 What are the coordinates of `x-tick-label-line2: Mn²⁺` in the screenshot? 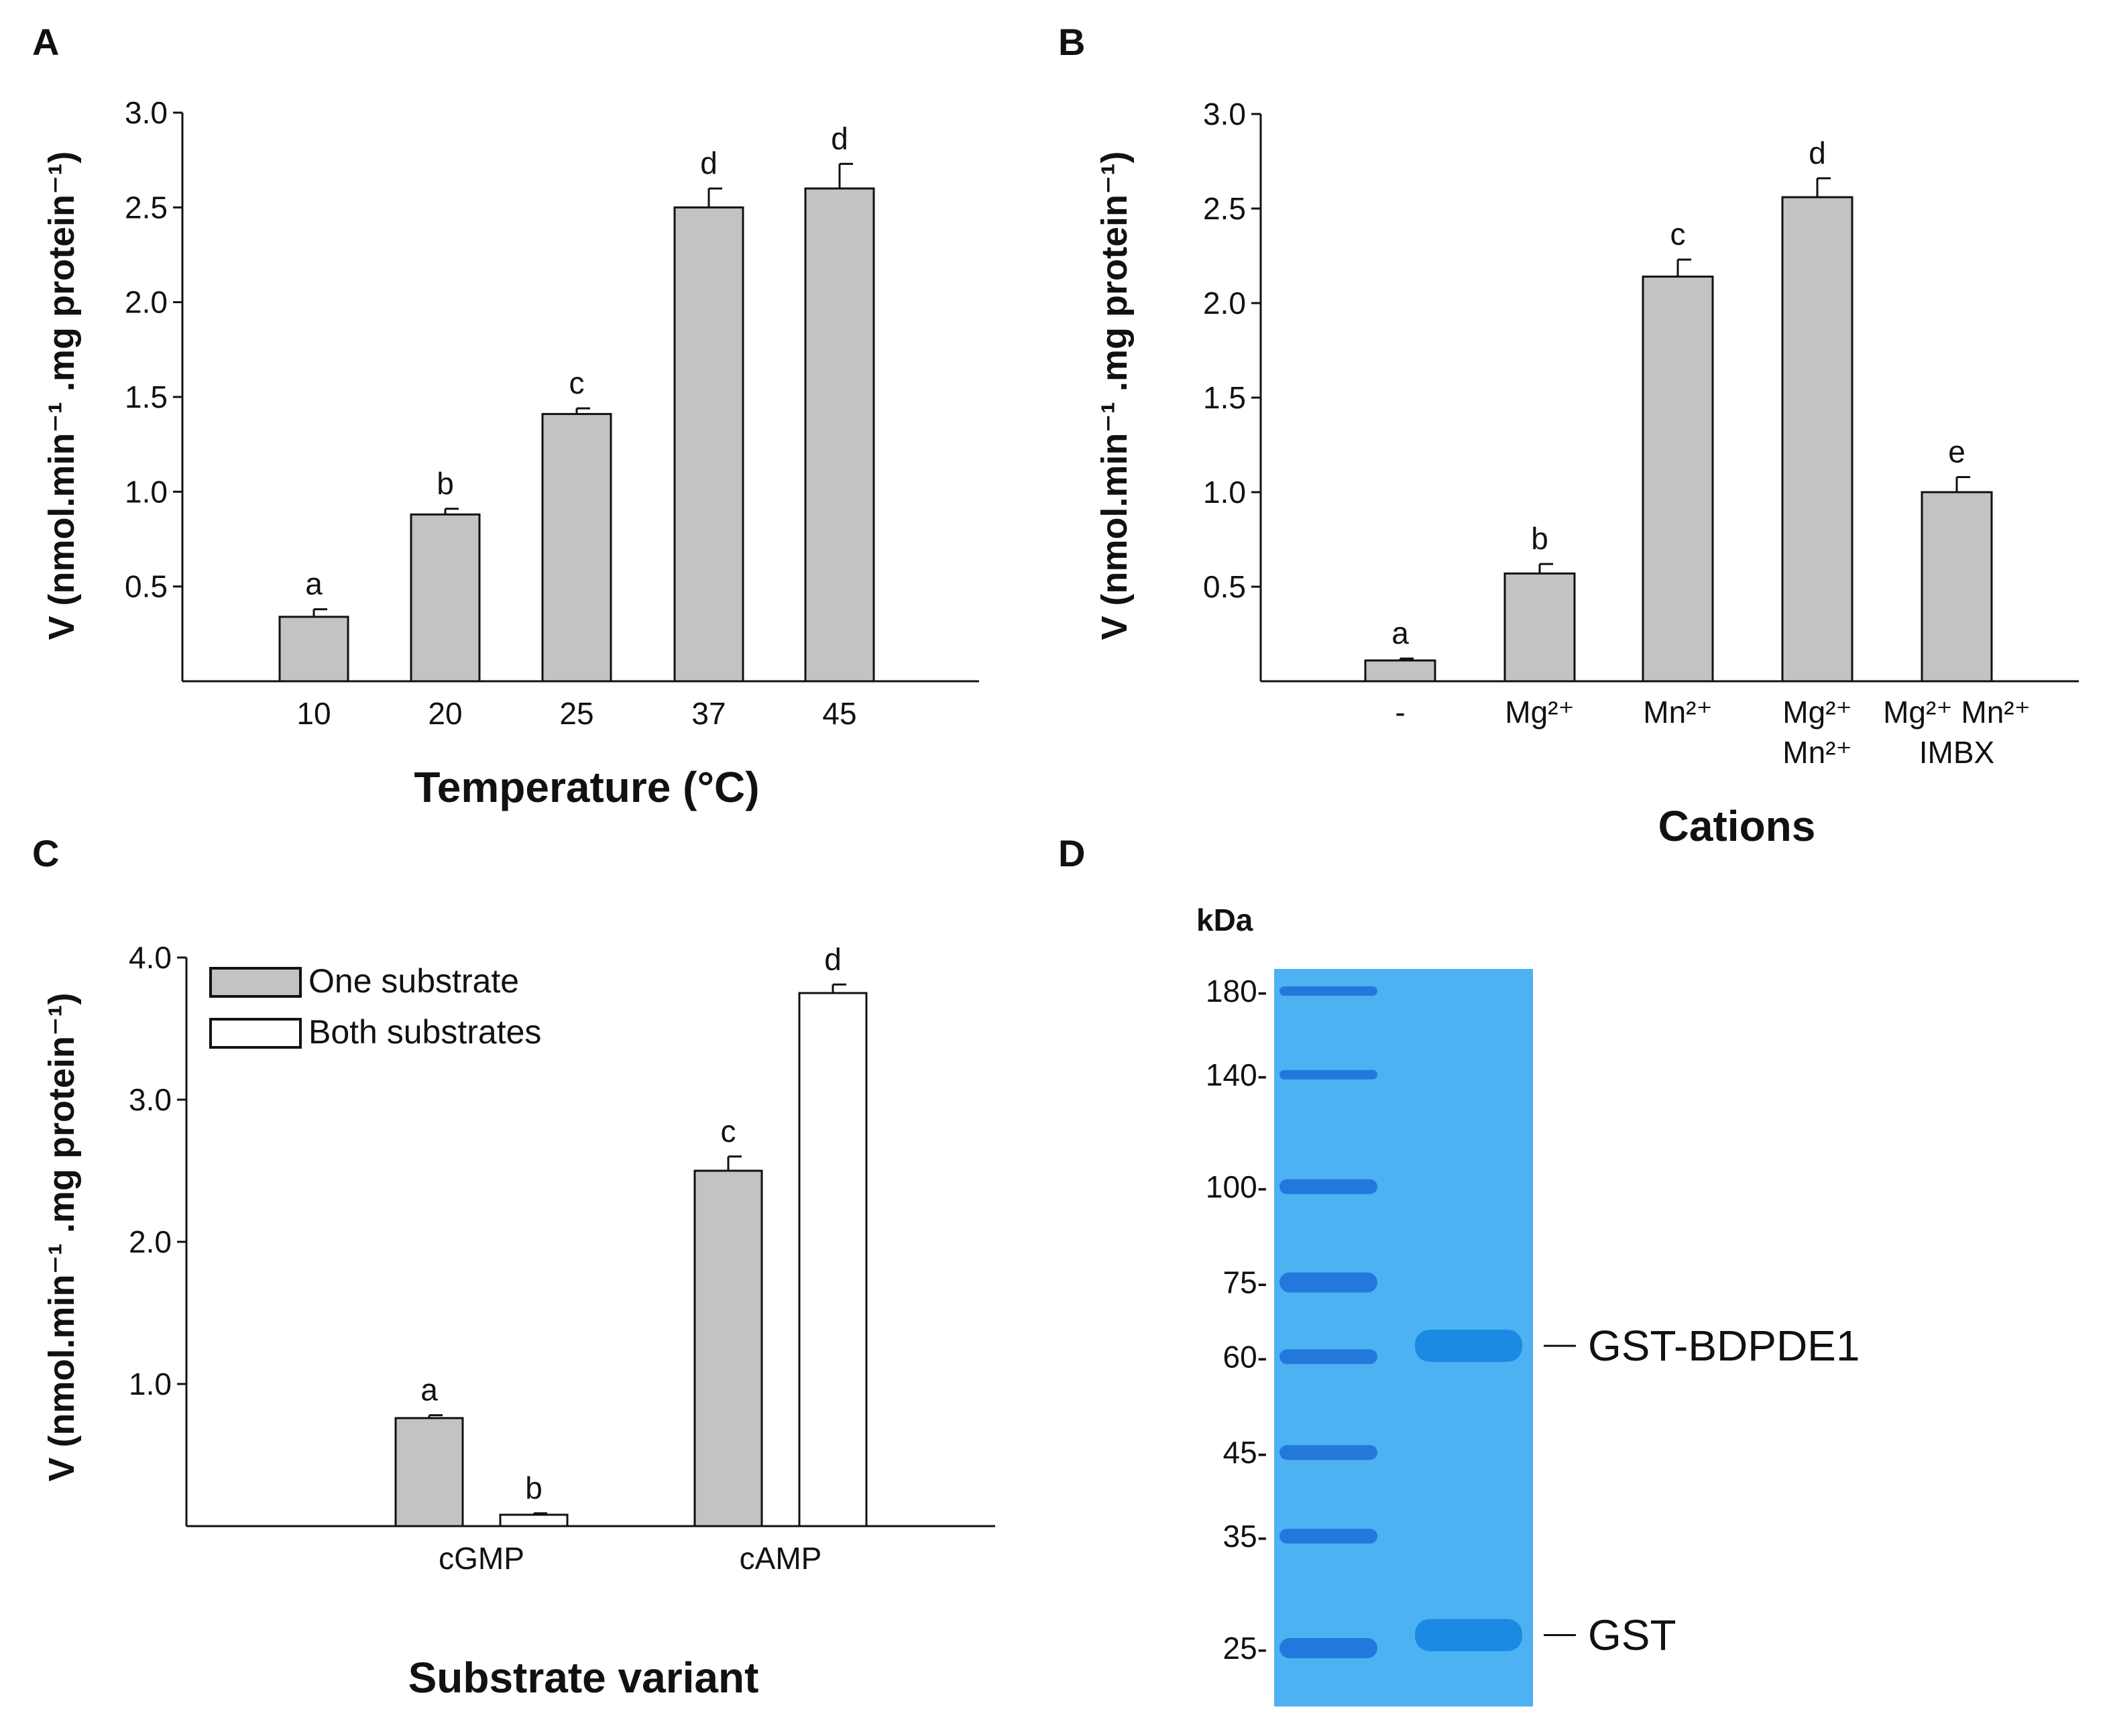 It's located at (1817, 752).